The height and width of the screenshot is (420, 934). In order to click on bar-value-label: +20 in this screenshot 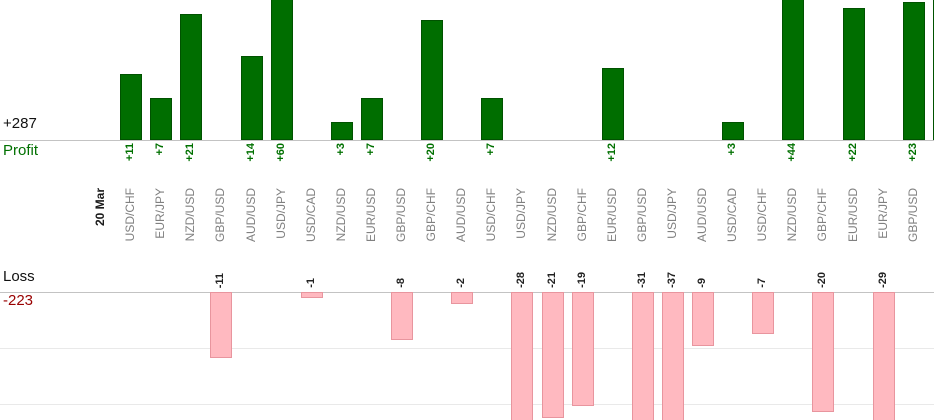, I will do `click(431, 152)`.